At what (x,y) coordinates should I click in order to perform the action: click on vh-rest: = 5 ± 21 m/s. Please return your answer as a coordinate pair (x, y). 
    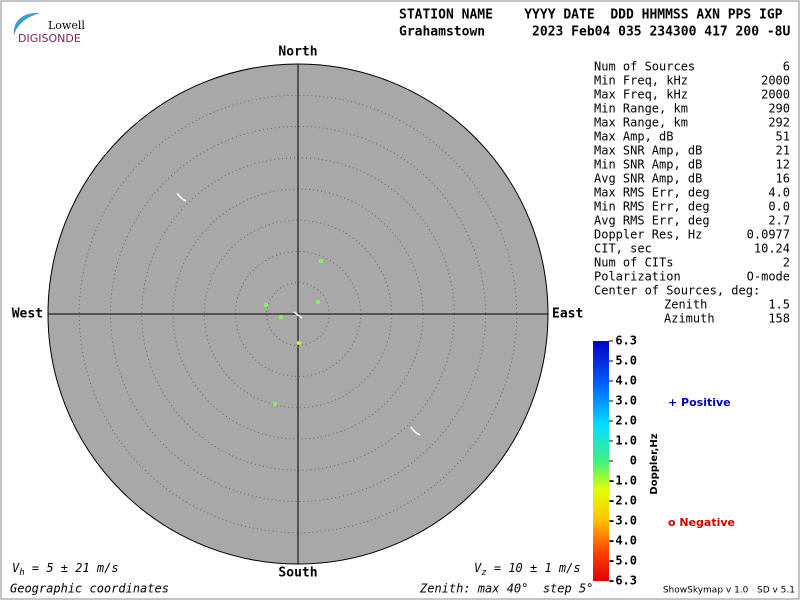
    Looking at the image, I should click on (72, 568).